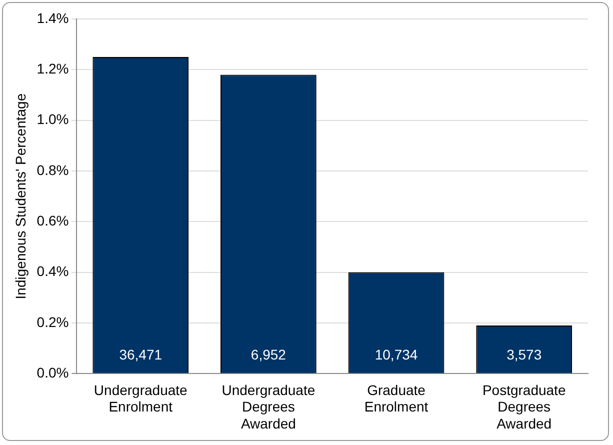 This screenshot has height=445, width=613. What do you see at coordinates (268, 354) in the screenshot?
I see `annotation: 6,952` at bounding box center [268, 354].